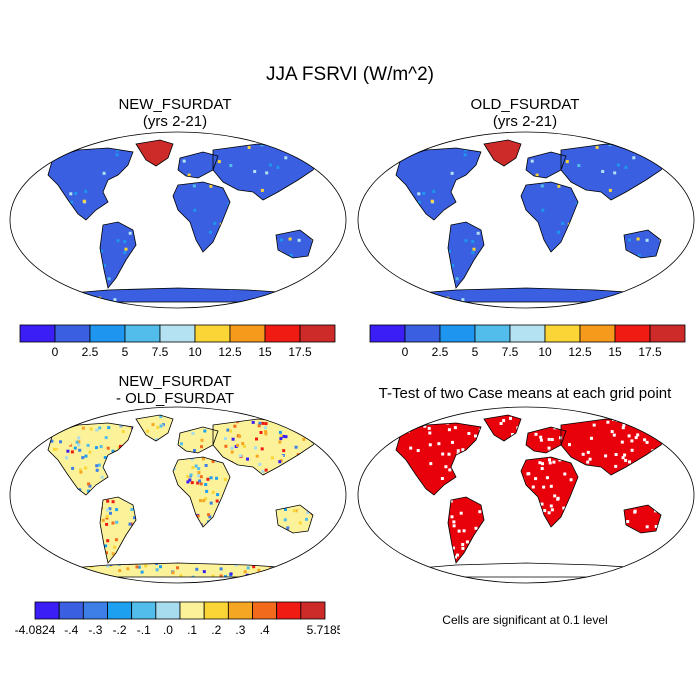  What do you see at coordinates (546, 165) in the screenshot?
I see `coastline-europe` at bounding box center [546, 165].